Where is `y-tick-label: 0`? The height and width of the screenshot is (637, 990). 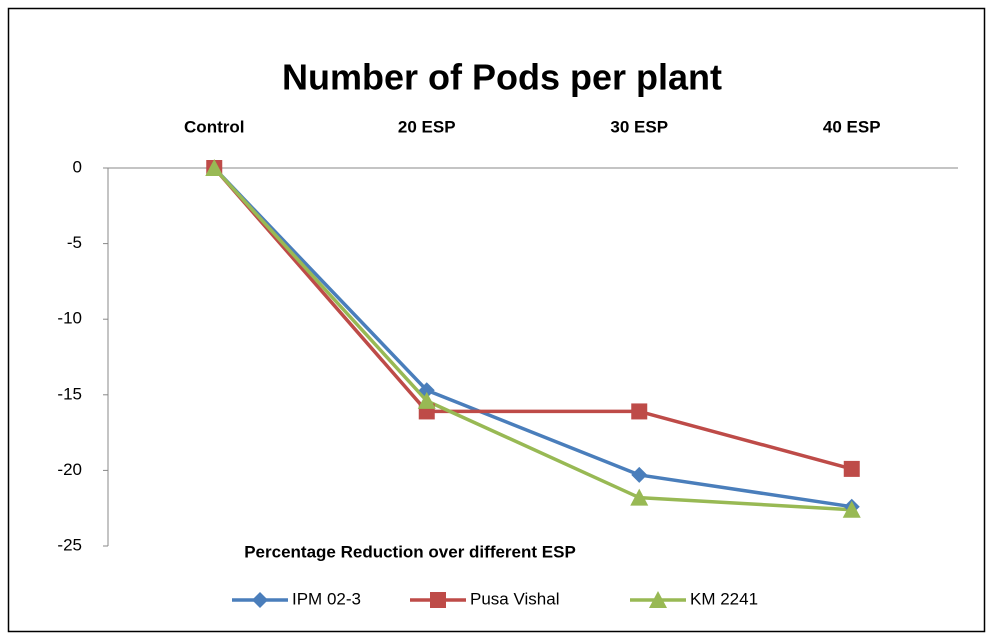
y-tick-label: 0 is located at coordinates (77, 166).